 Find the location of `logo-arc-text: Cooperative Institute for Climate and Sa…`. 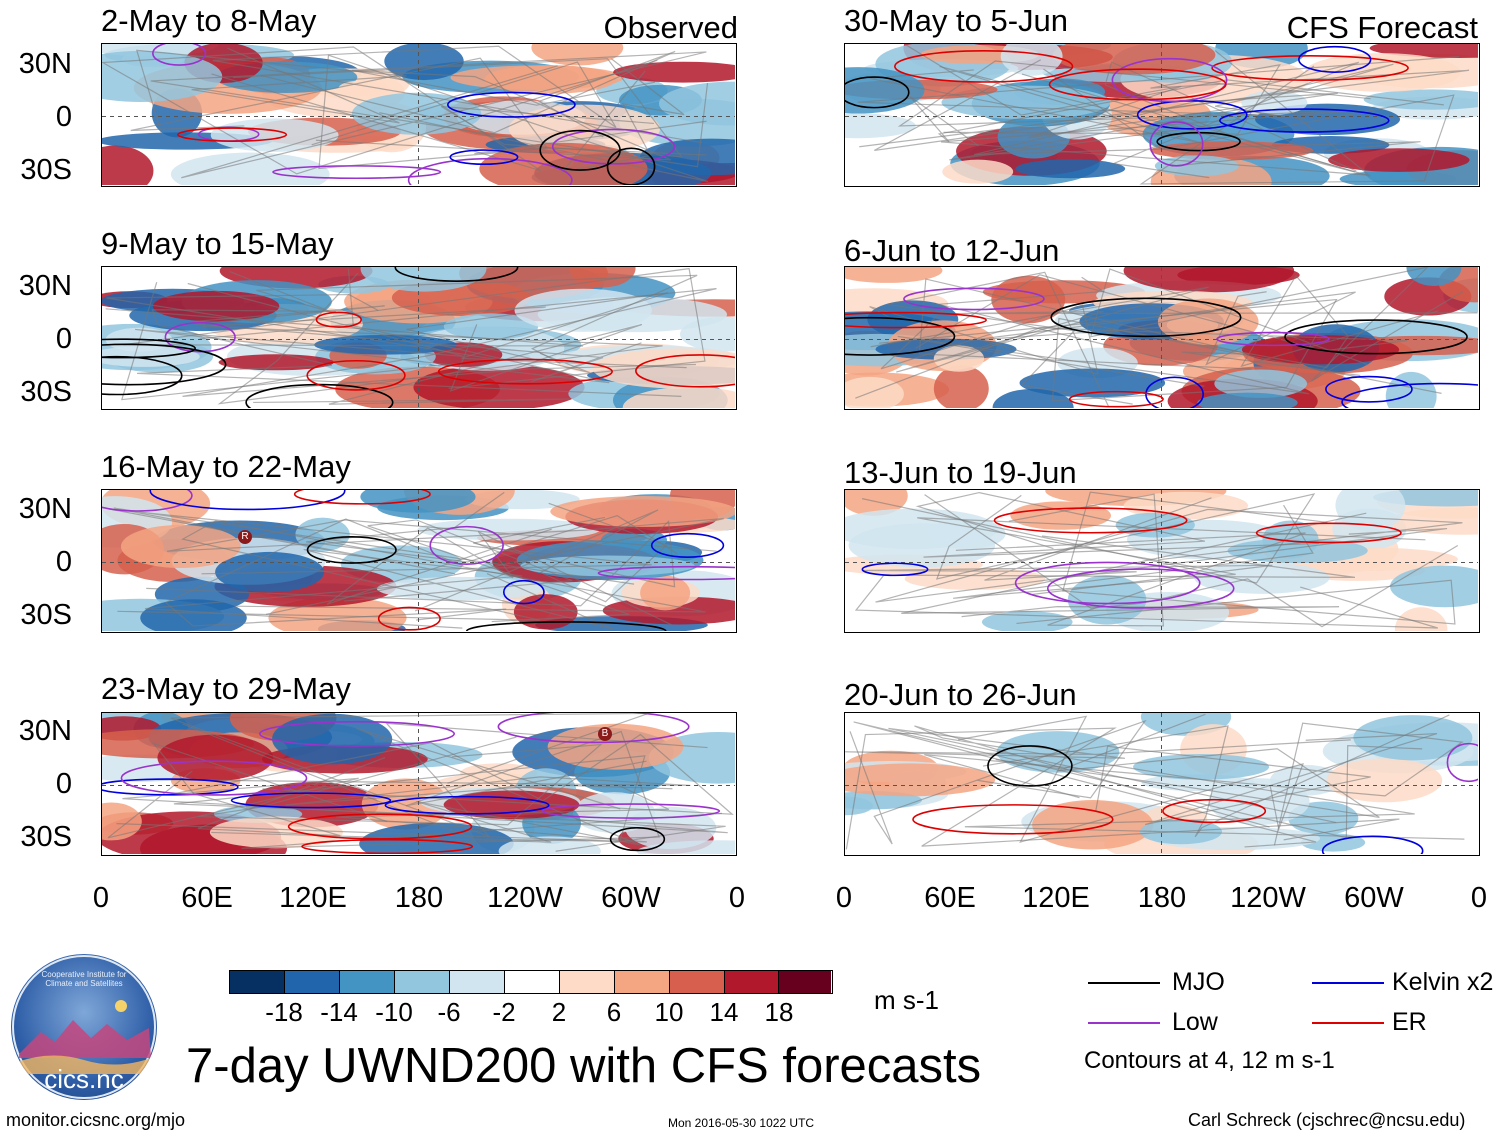

logo-arc-text: Cooperative Institute for Climate and Sa… is located at coordinates (84, 979).